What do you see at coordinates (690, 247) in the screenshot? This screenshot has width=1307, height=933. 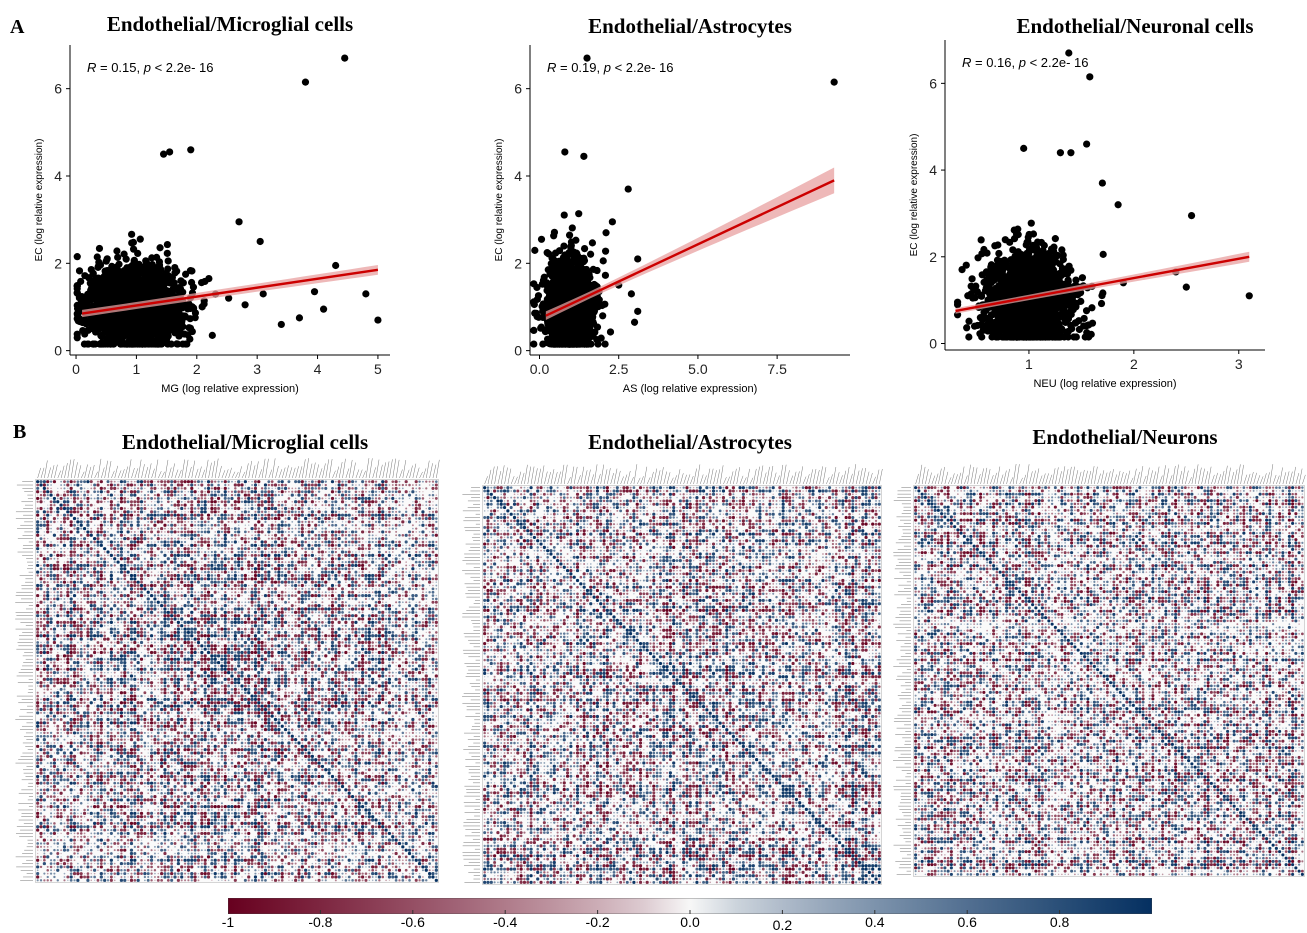 I see `regression-line` at bounding box center [690, 247].